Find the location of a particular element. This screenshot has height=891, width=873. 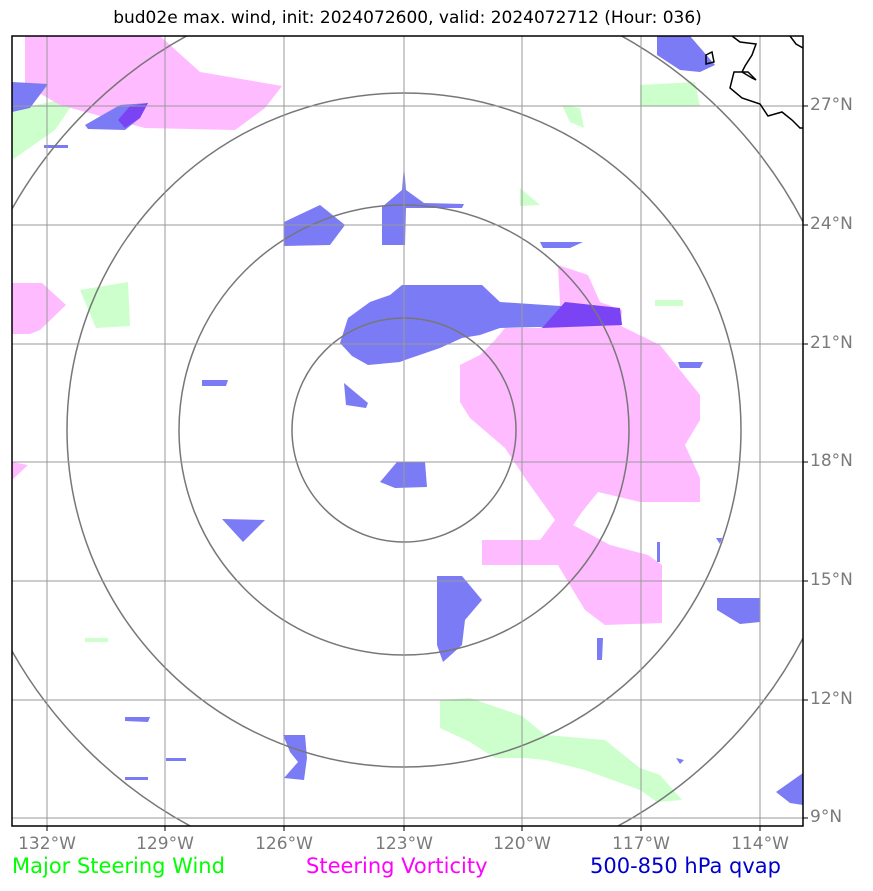

lon-label-114w: 114°W is located at coordinates (760, 844).